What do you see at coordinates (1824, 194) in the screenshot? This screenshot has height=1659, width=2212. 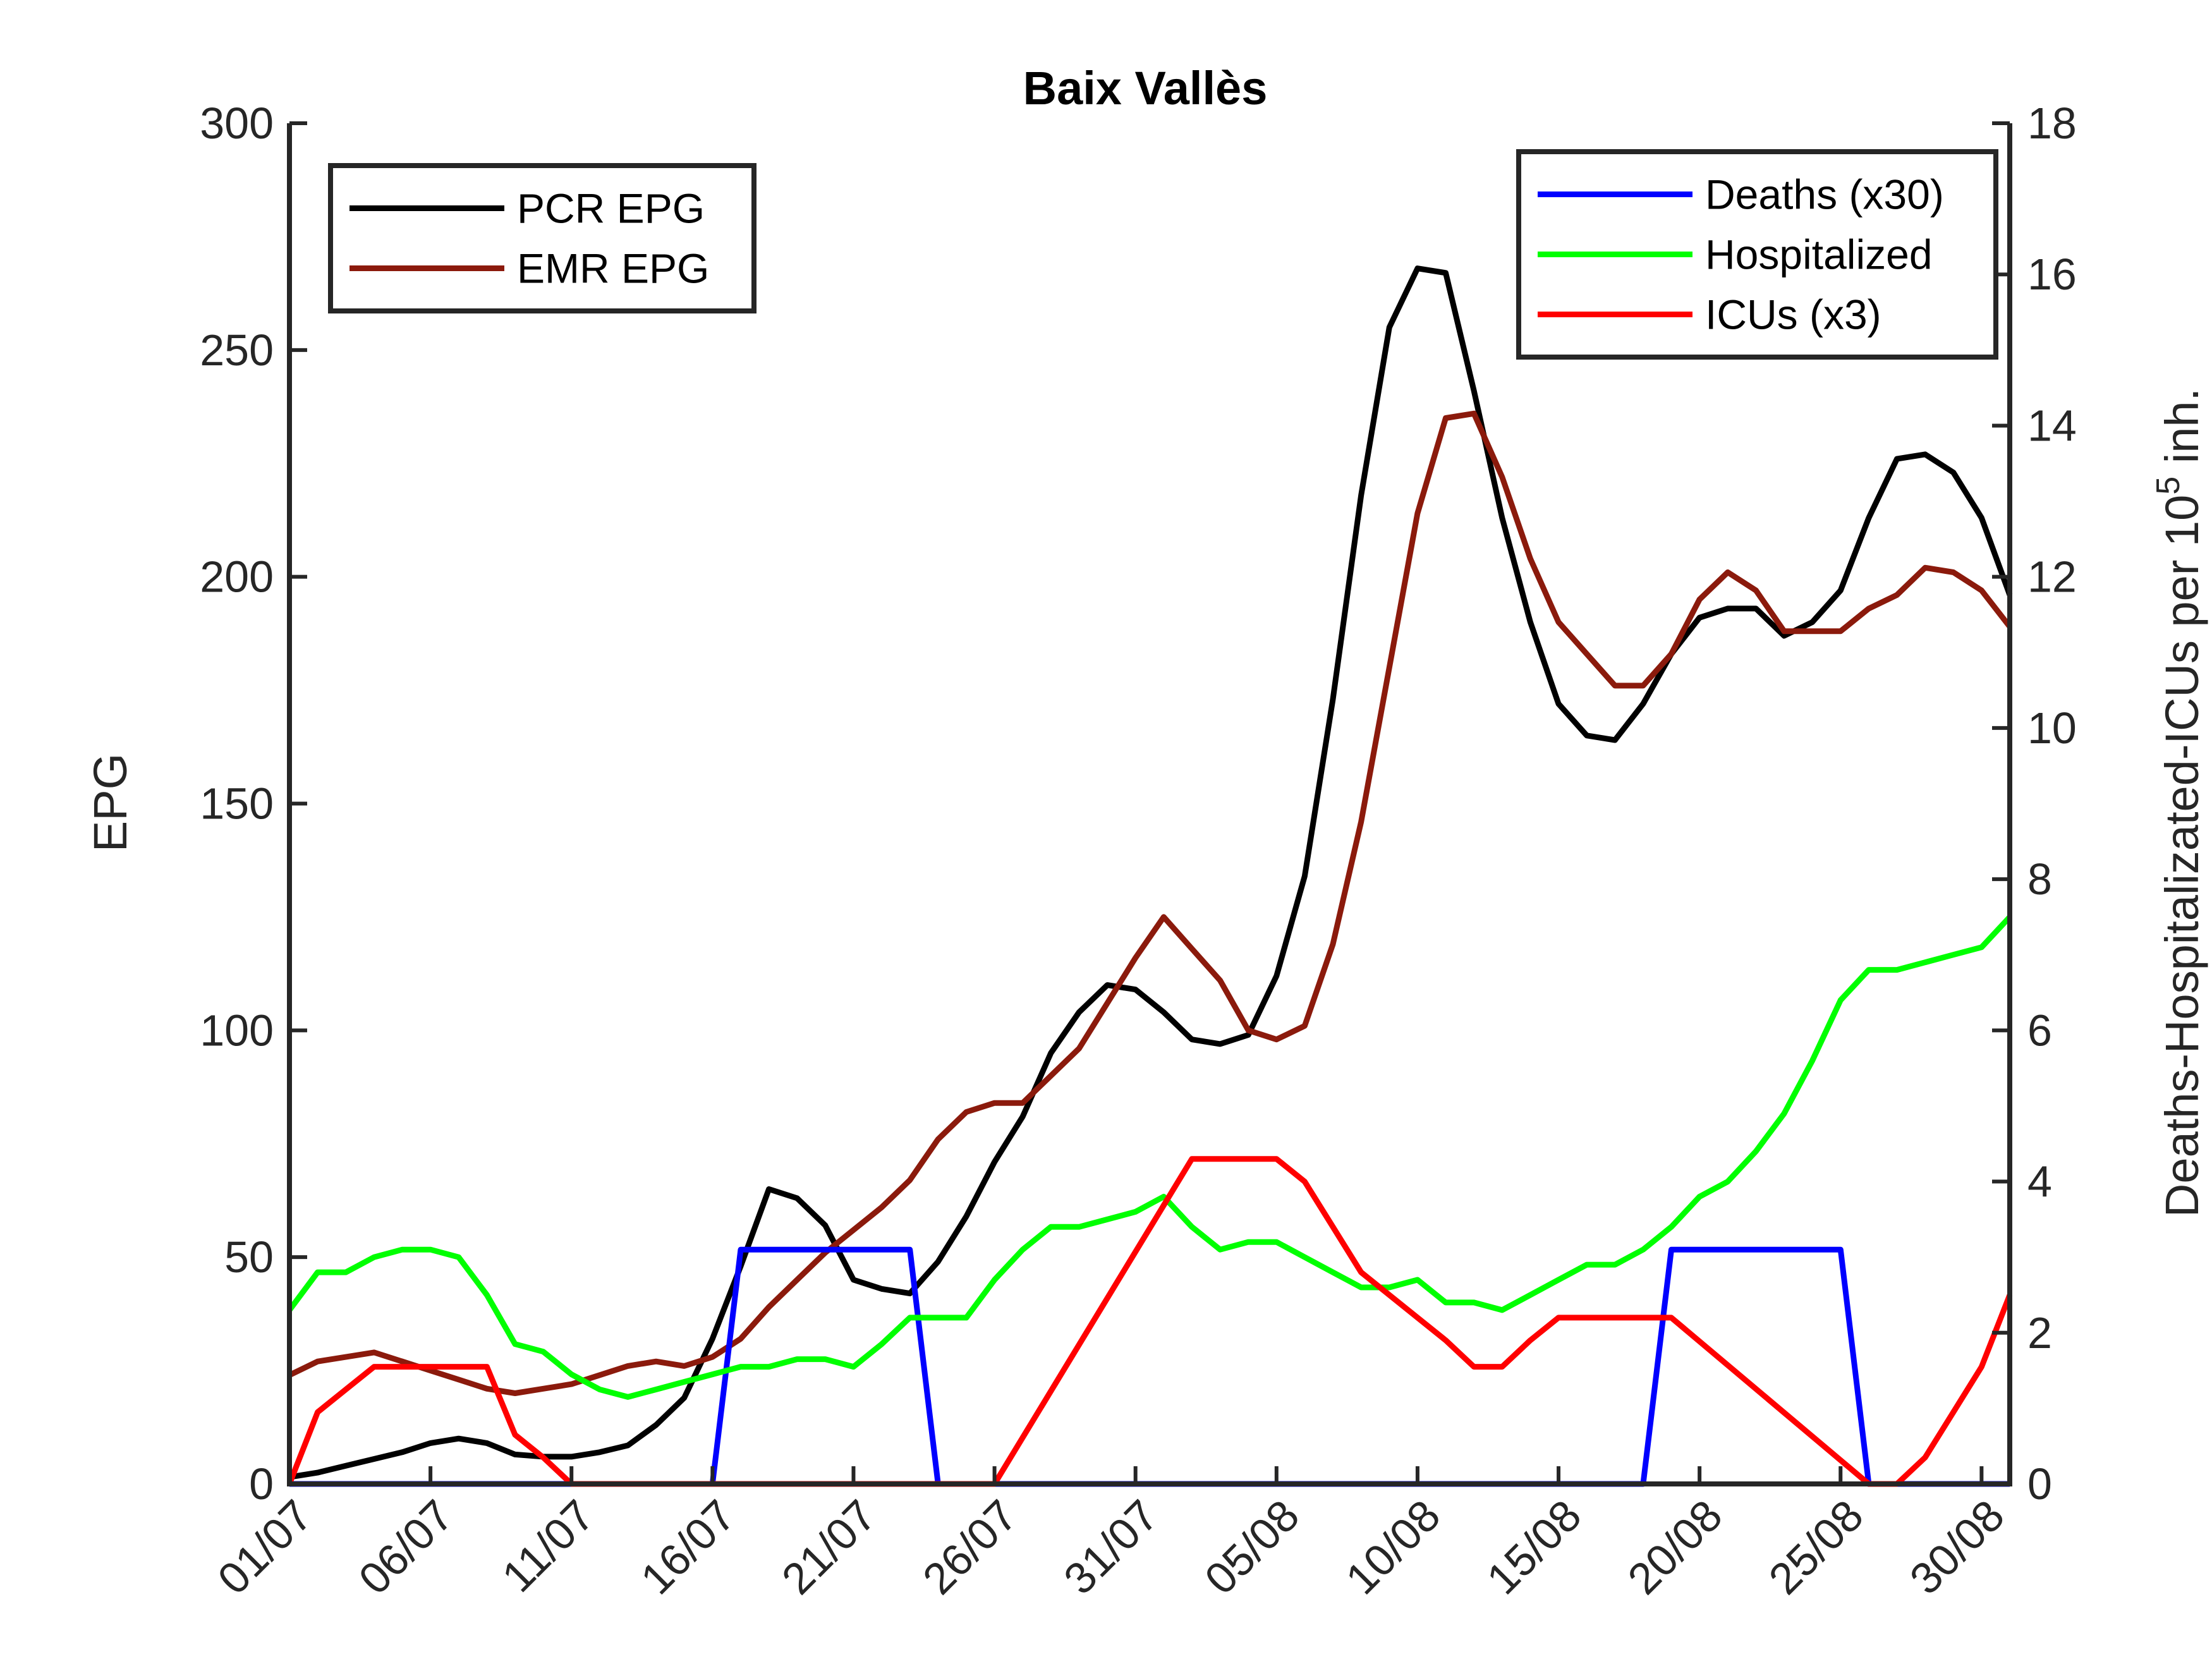 I see `legend-label-deaths-x30: Deaths (x30)` at bounding box center [1824, 194].